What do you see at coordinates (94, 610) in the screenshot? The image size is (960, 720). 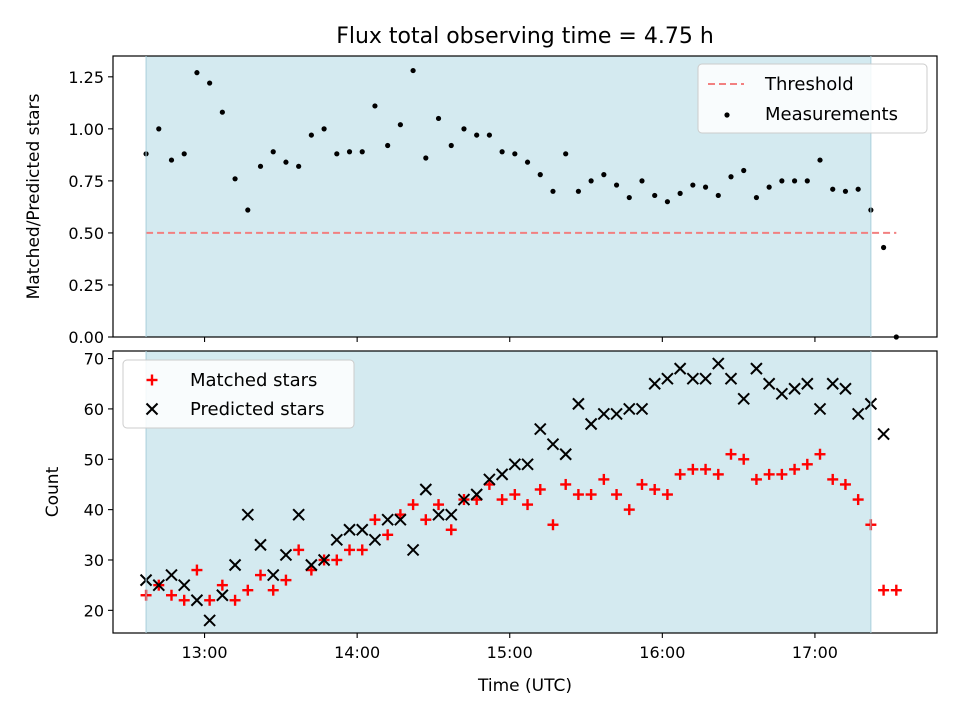 I see `y-tick-label: 20` at bounding box center [94, 610].